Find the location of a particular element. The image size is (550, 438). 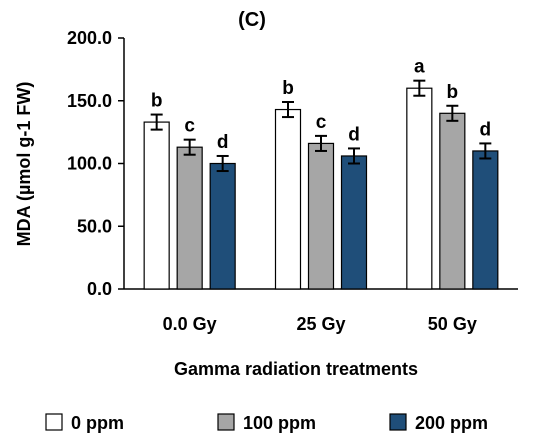

legend-label: 100 ppm is located at coordinates (279, 423).